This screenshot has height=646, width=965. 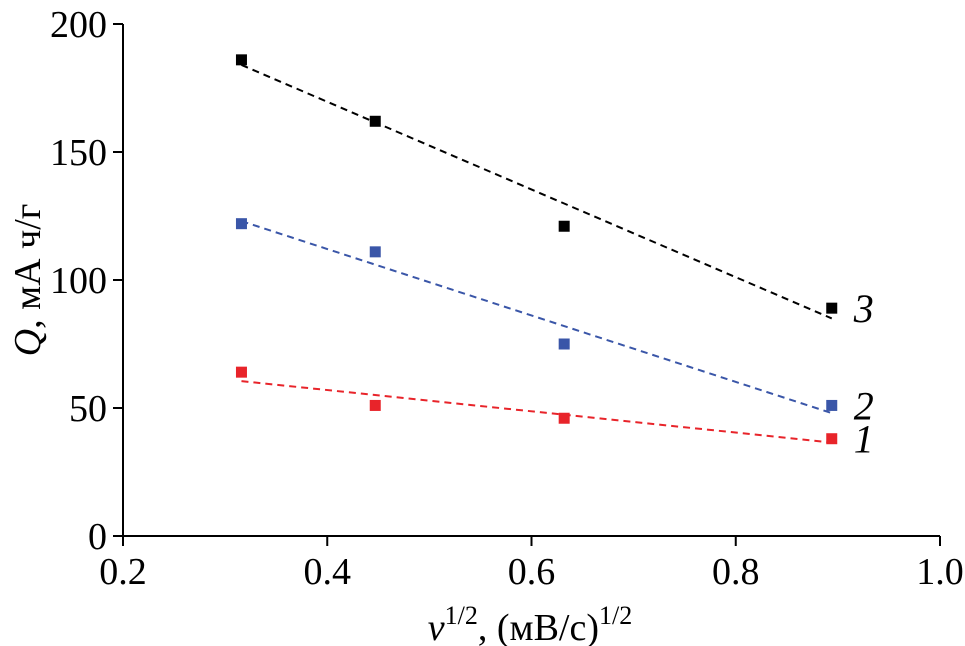 What do you see at coordinates (28, 342) in the screenshot?
I see `y-axis-var: Q` at bounding box center [28, 342].